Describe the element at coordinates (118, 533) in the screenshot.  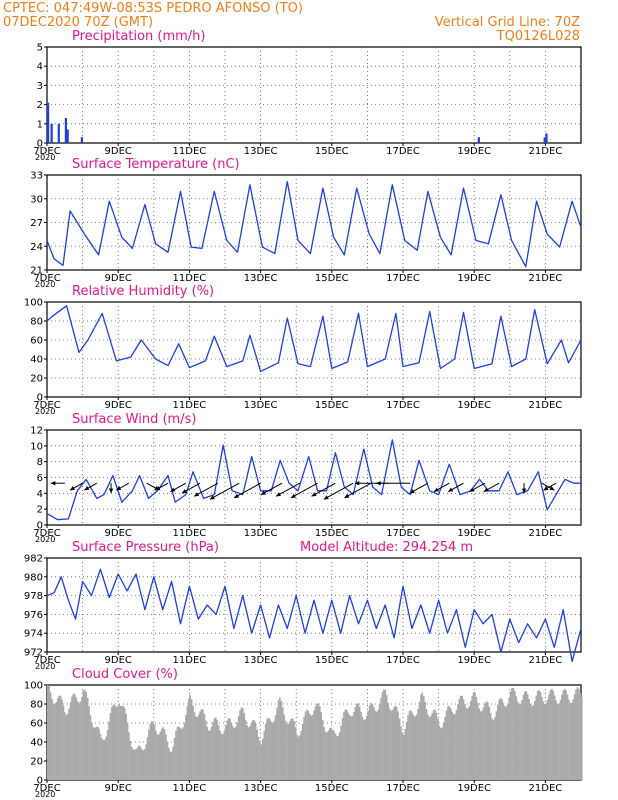
I see `x-tick-label: 9DEC` at that location.